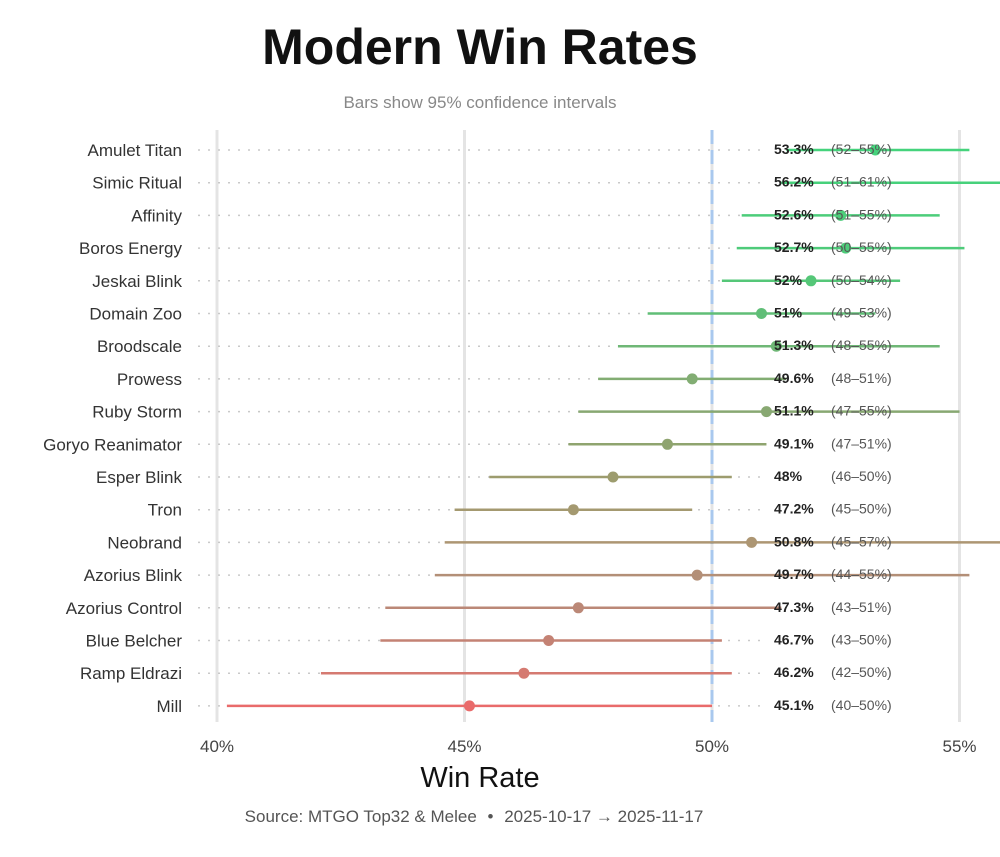  I want to click on ci-label: (49–53%), so click(861, 313).